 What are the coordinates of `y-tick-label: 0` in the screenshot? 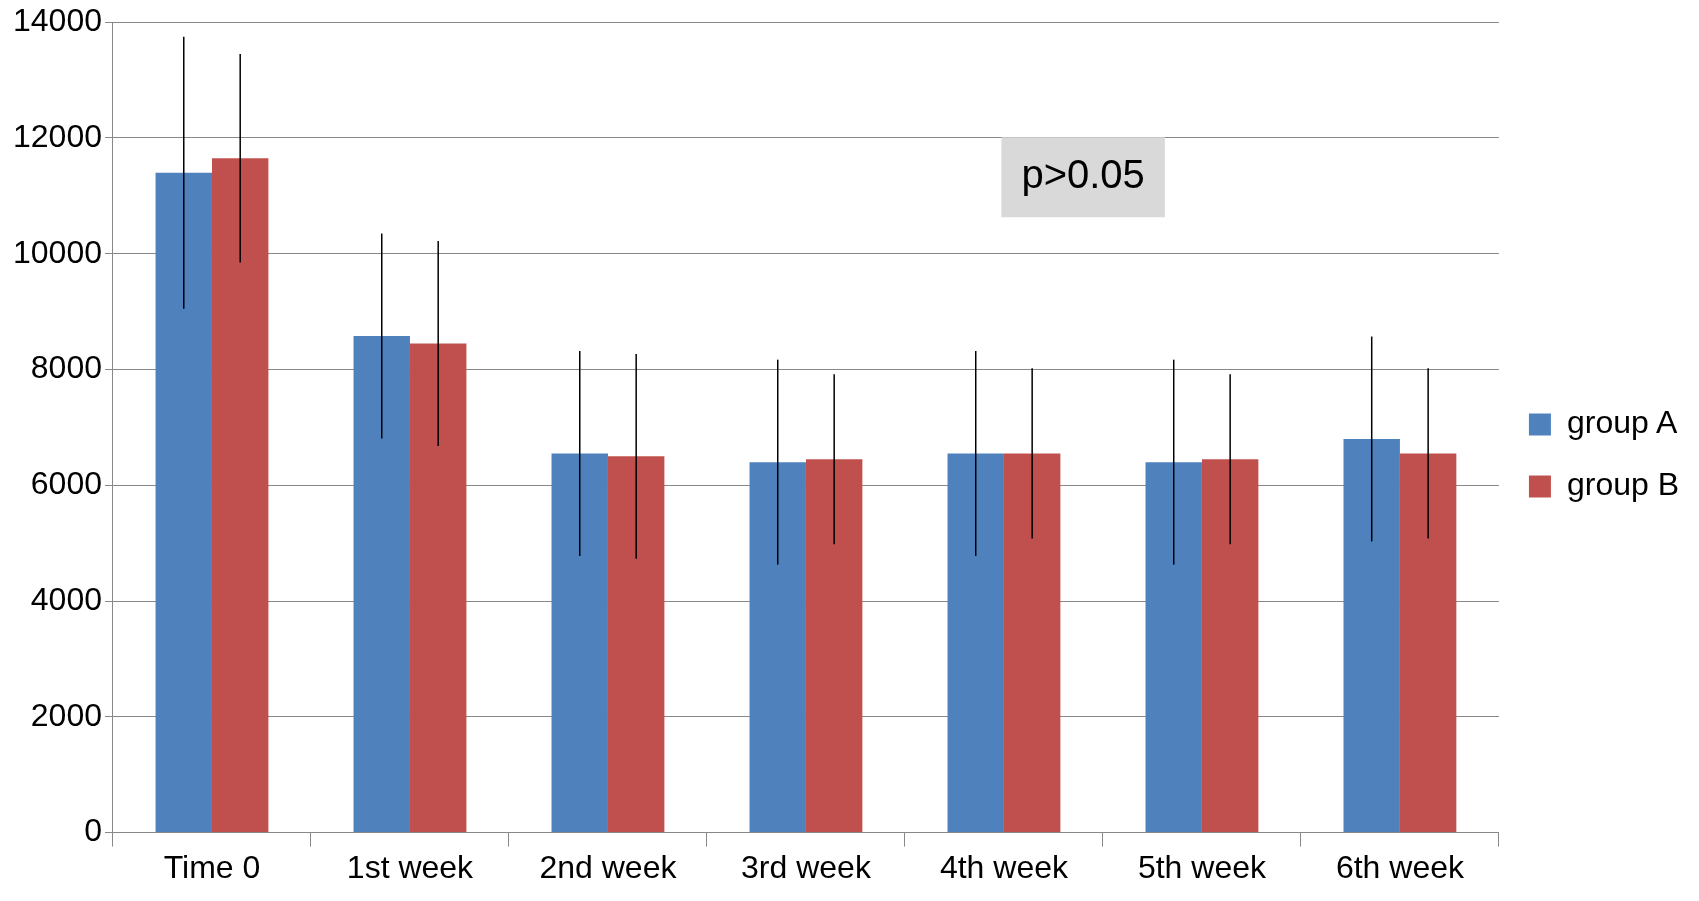 It's located at (93, 830).